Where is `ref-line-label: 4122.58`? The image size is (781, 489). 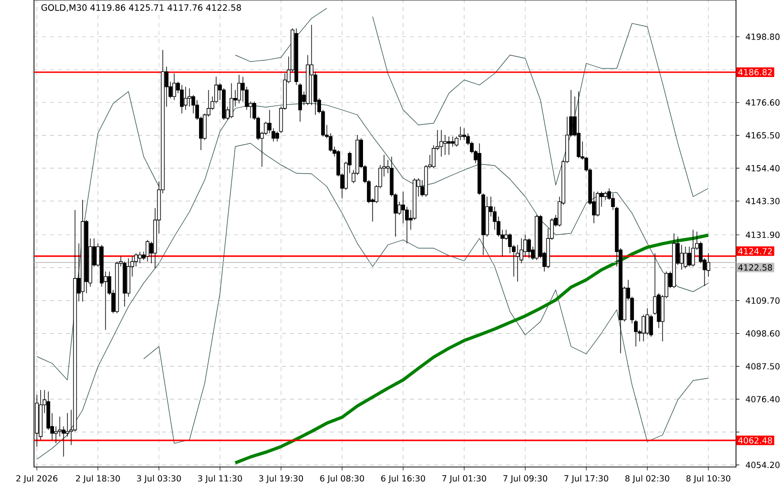 ref-line-label: 4122.58 is located at coordinates (755, 267).